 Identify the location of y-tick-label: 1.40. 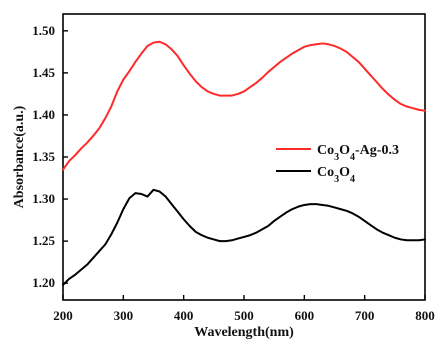
(43, 114).